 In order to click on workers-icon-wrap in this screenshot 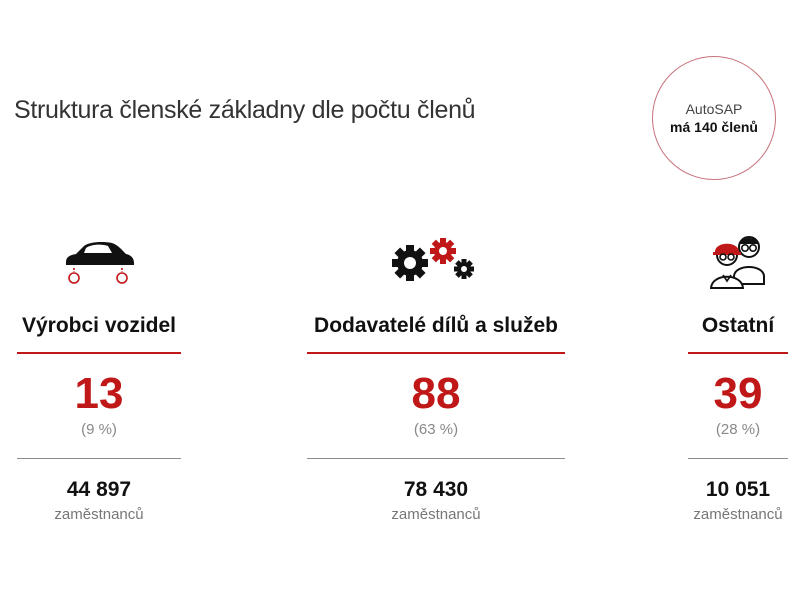, I will do `click(738, 259)`.